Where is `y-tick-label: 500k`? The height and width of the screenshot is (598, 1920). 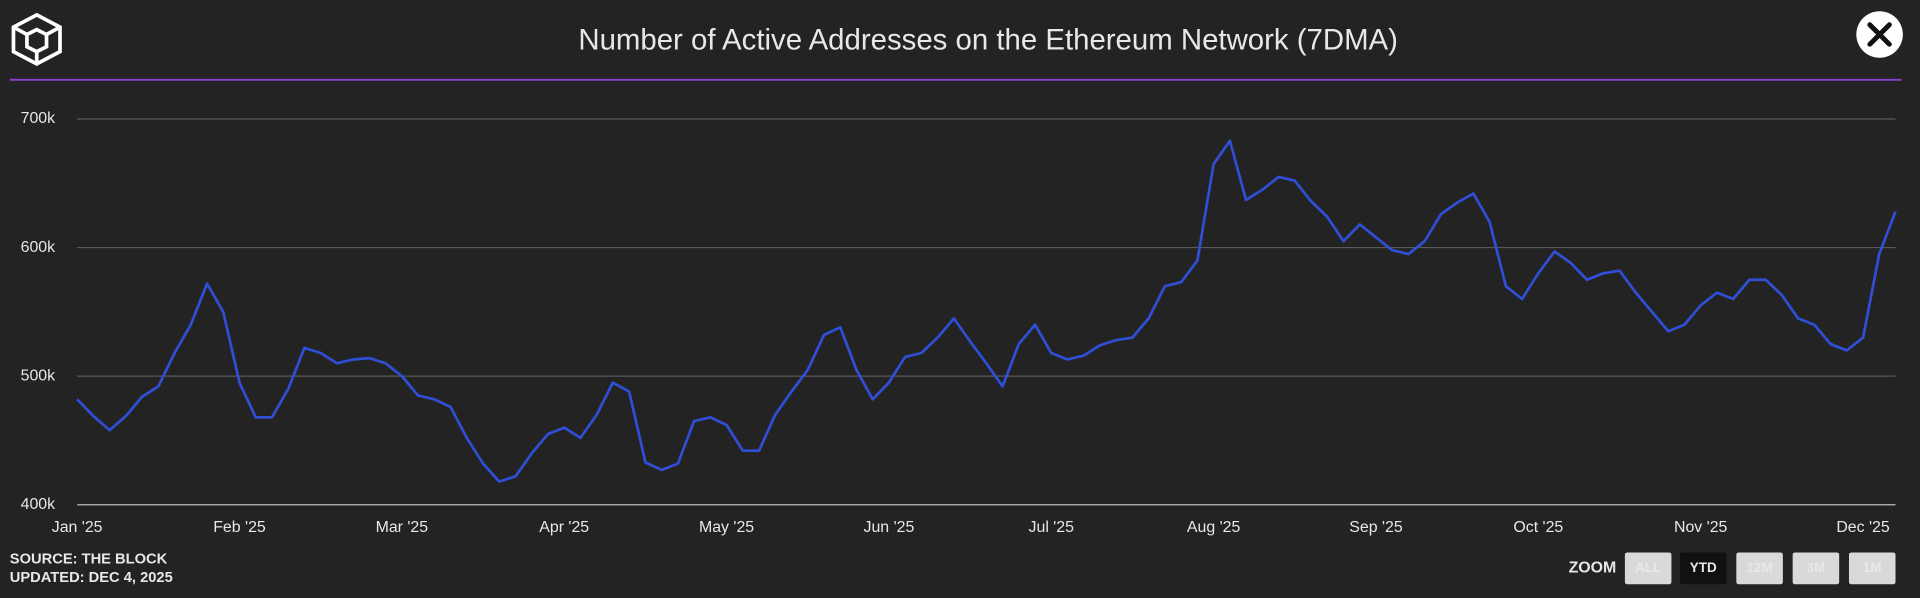 y-tick-label: 500k is located at coordinates (38, 375).